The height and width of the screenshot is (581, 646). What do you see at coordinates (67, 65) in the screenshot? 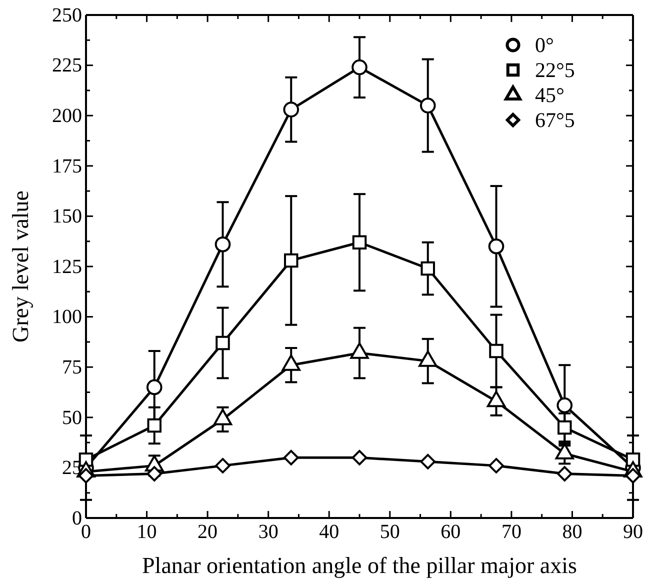
I see `y-tick-label: 225` at bounding box center [67, 65].